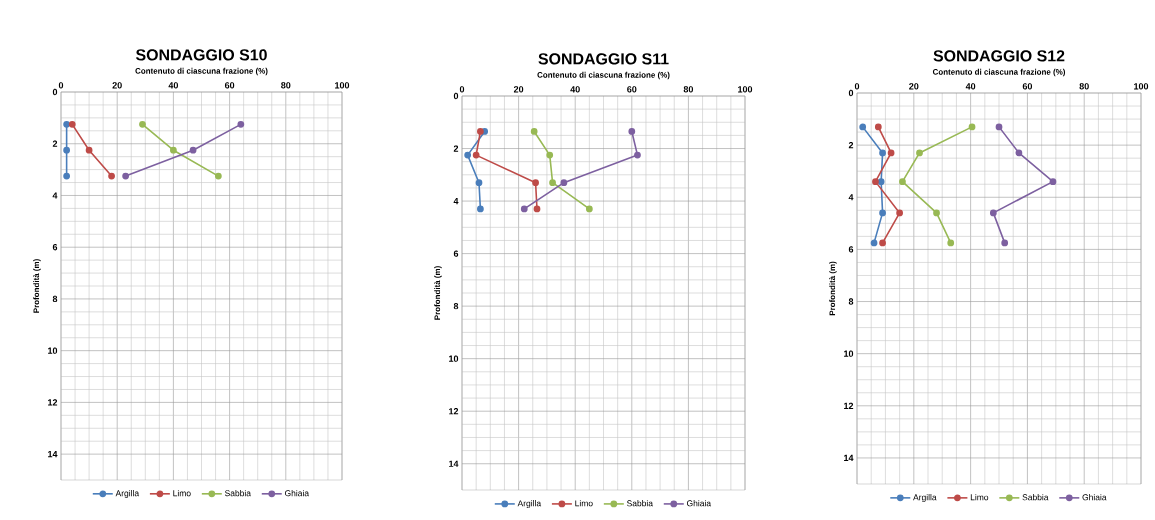  What do you see at coordinates (201, 55) in the screenshot?
I see `chart-title: SONDAGGIO S10` at bounding box center [201, 55].